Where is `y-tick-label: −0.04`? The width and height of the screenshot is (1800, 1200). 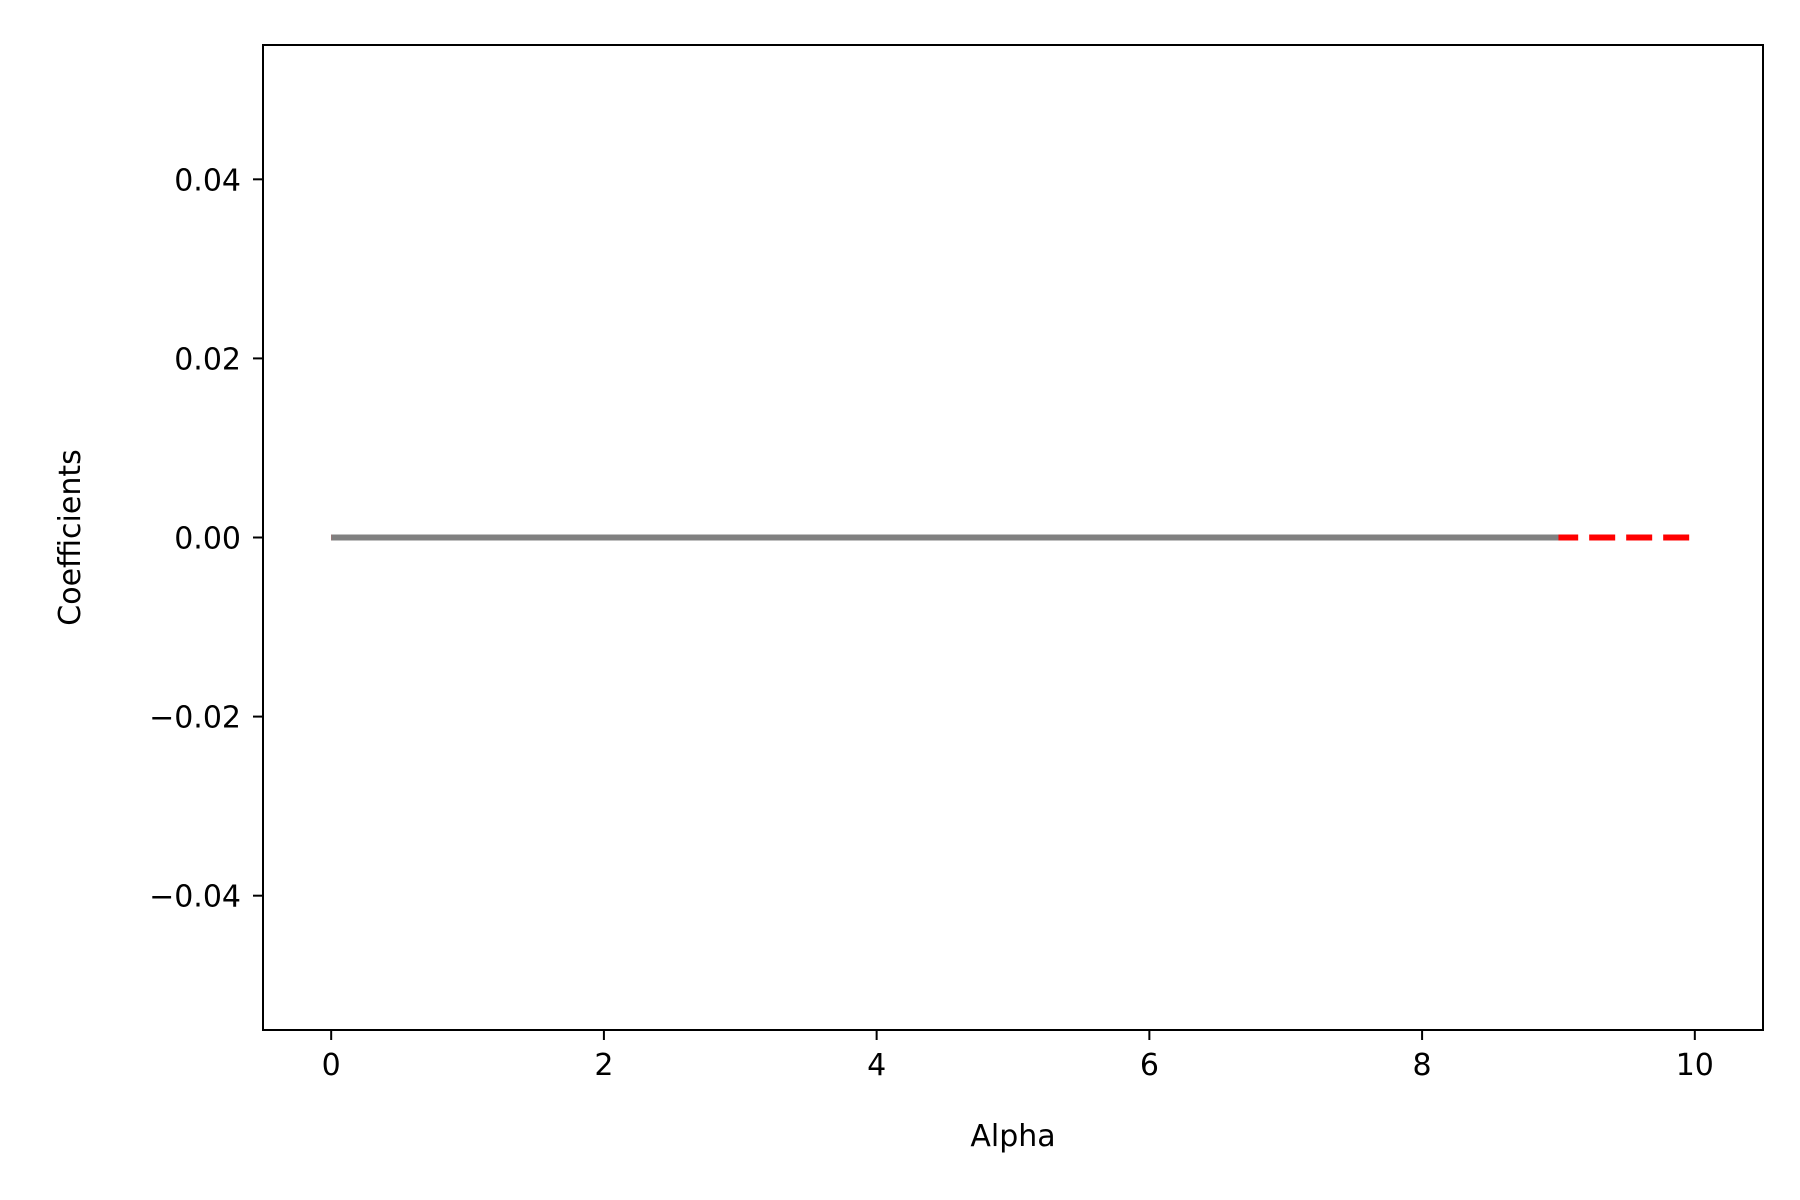
y-tick-label: −0.04 is located at coordinates (195, 897).